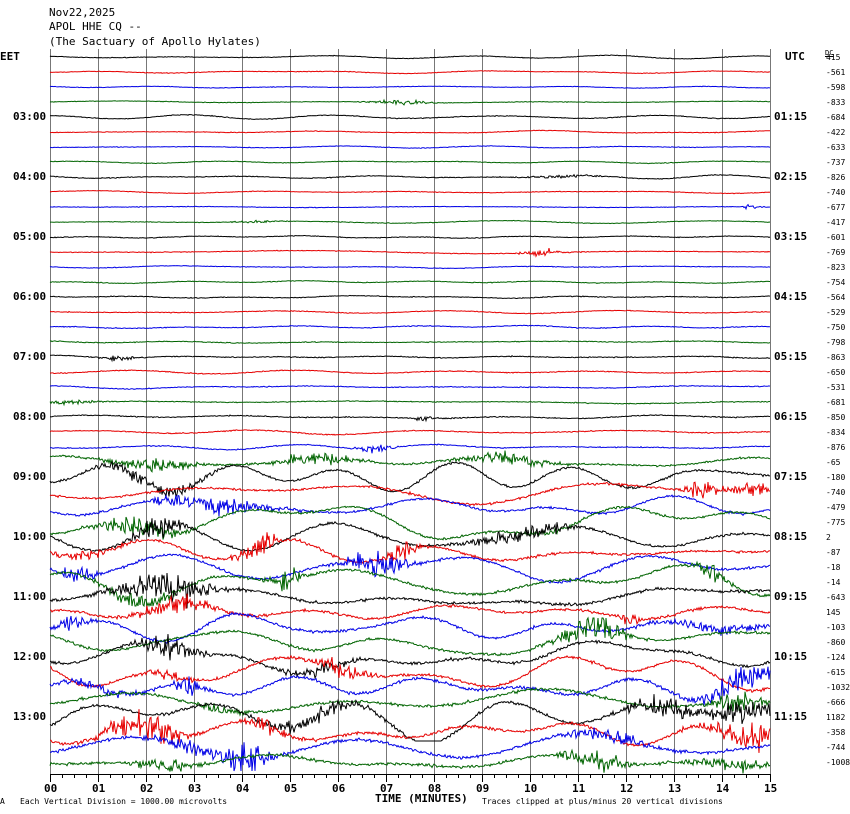 The width and height of the screenshot is (850, 814). Describe the element at coordinates (833, 462) in the screenshot. I see `dc-offset-label: -65` at that location.